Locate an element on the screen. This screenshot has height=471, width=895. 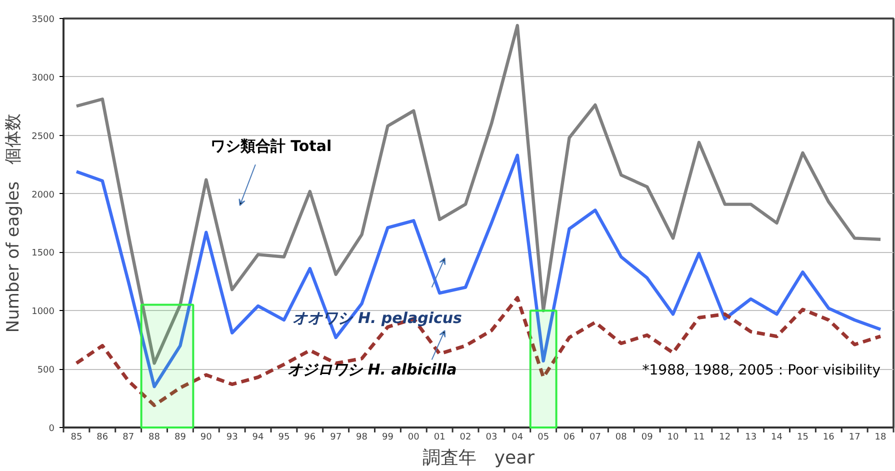
x-tick-label: 88 is located at coordinates (154, 437).